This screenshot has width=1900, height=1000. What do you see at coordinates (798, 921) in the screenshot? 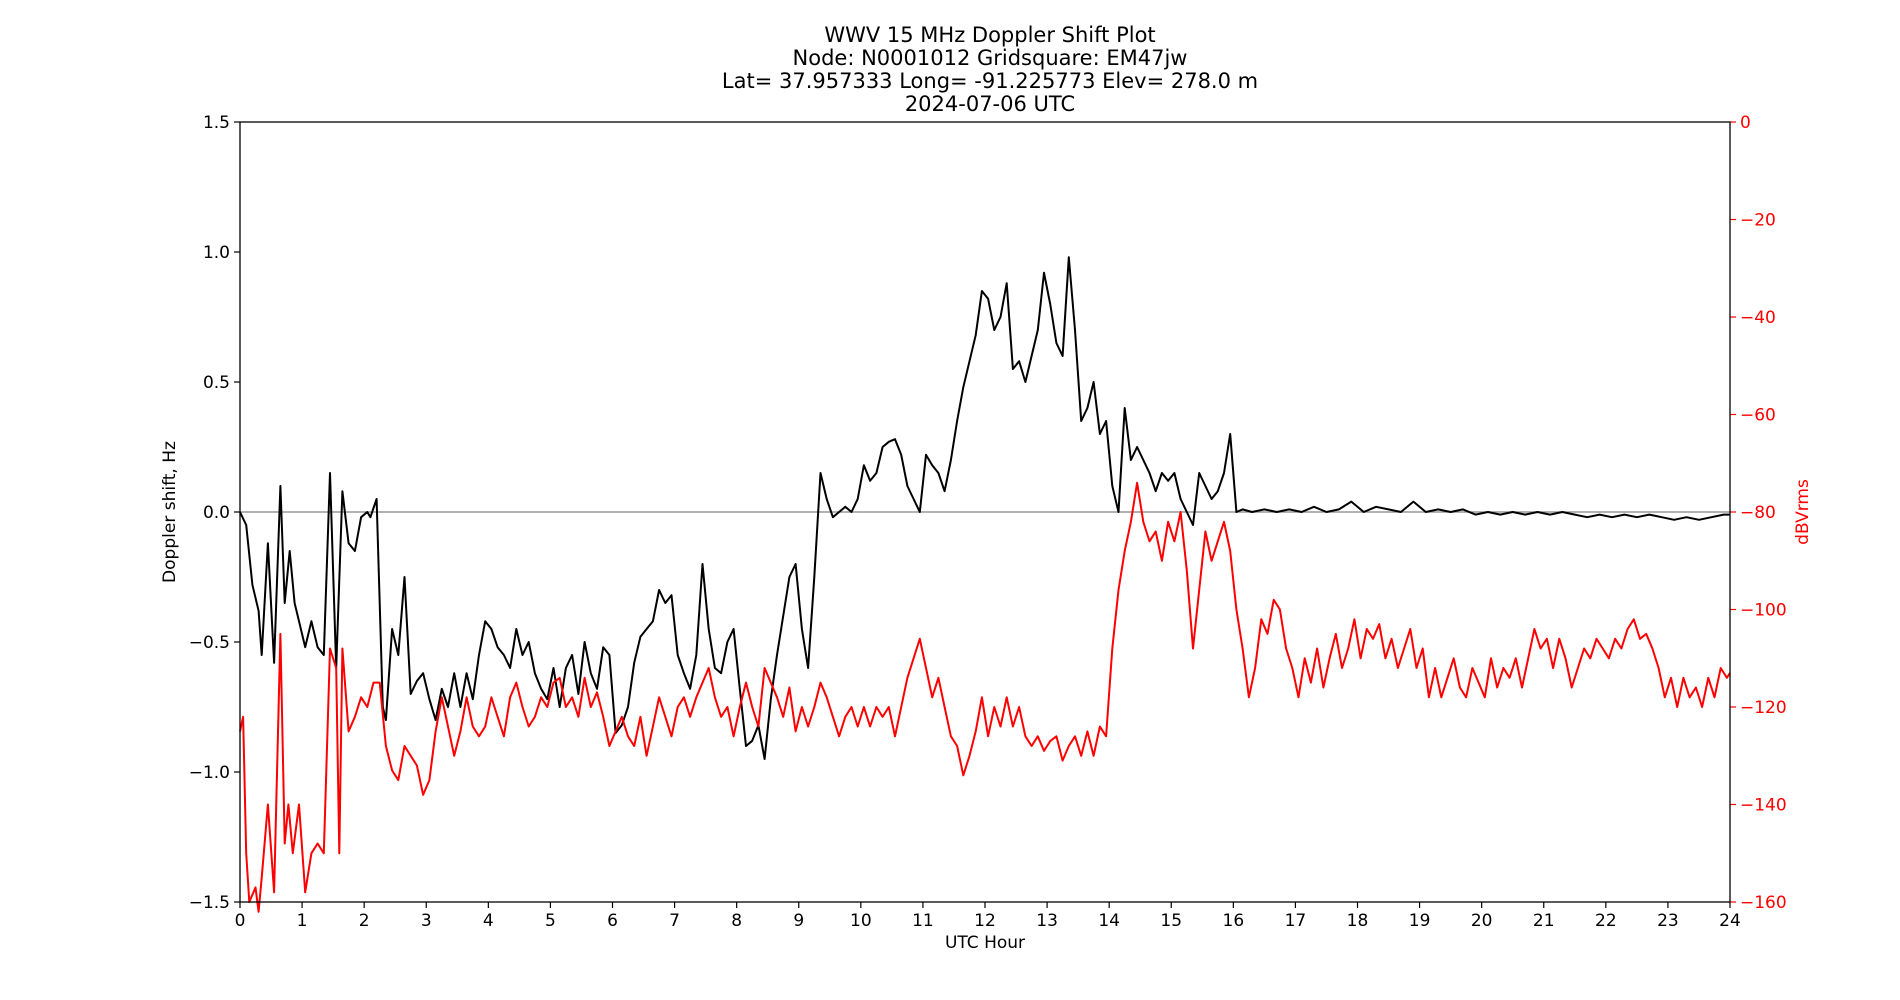
I see `x-tick-label: 9` at bounding box center [798, 921].